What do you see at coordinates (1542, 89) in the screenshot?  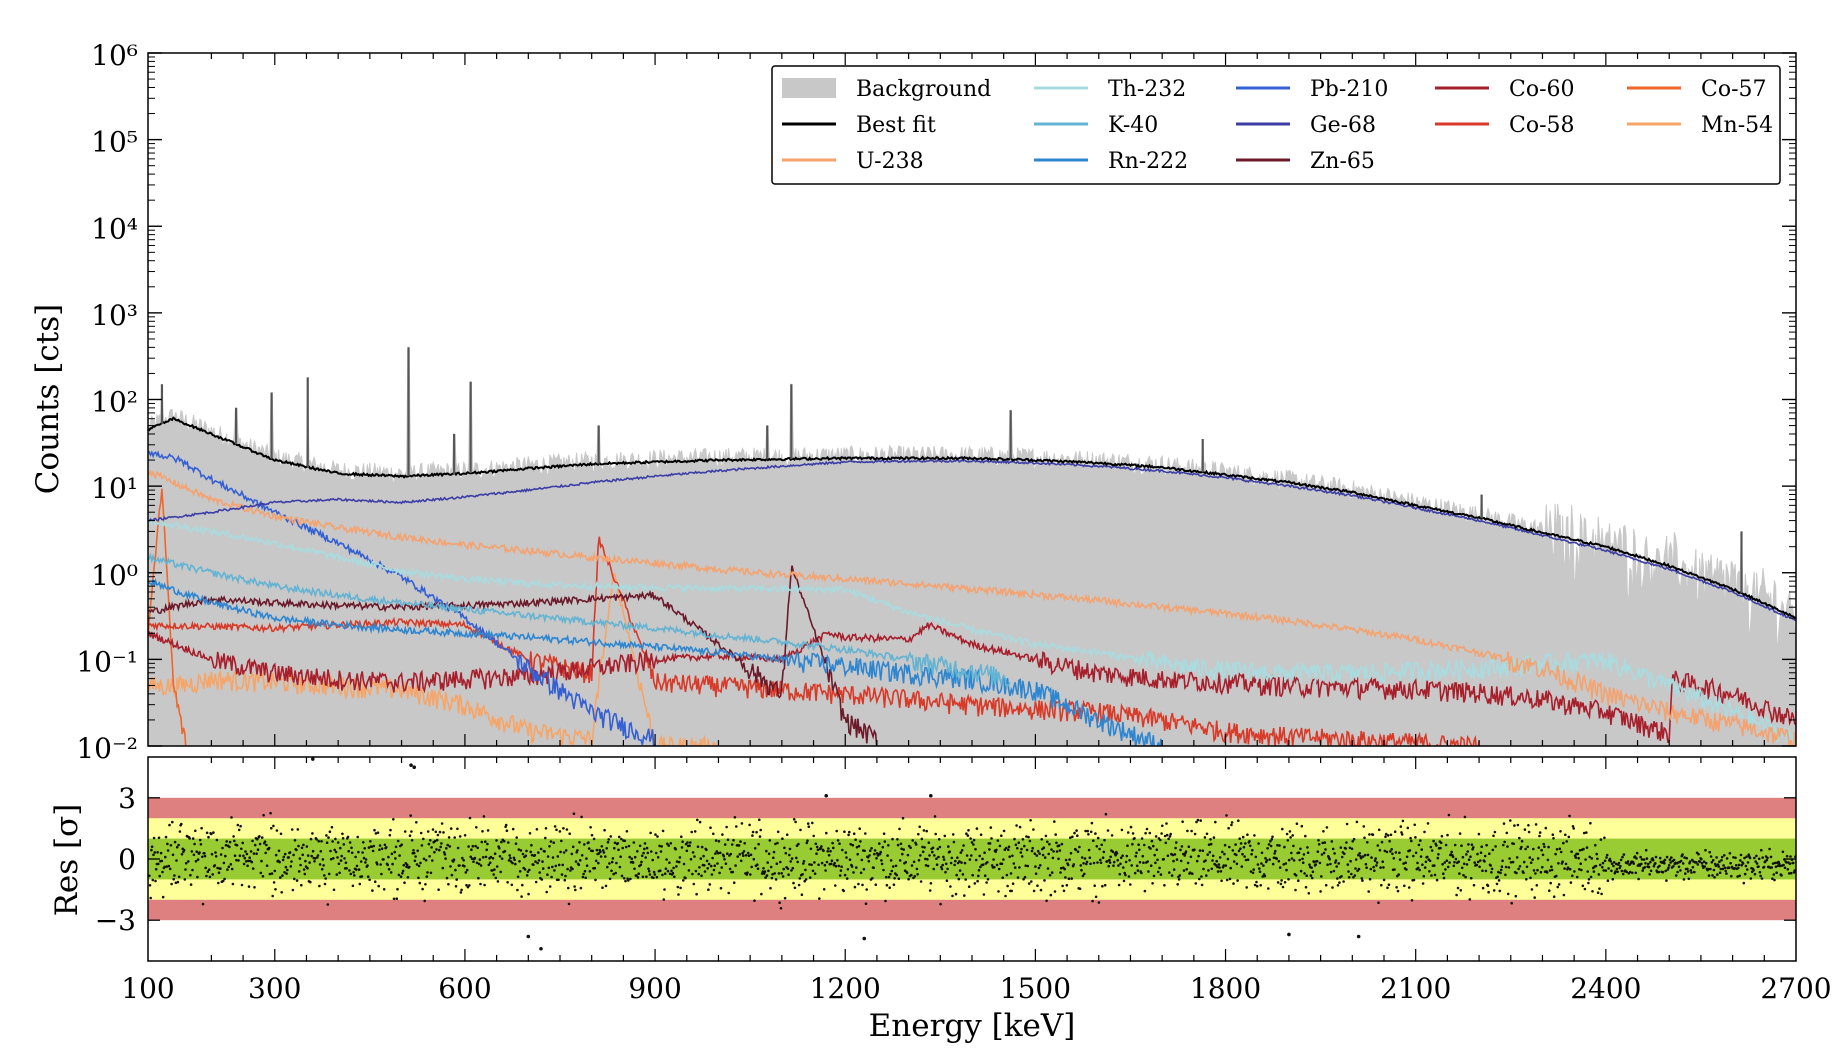 I see `legend-label-co-60: Co-60` at bounding box center [1542, 89].